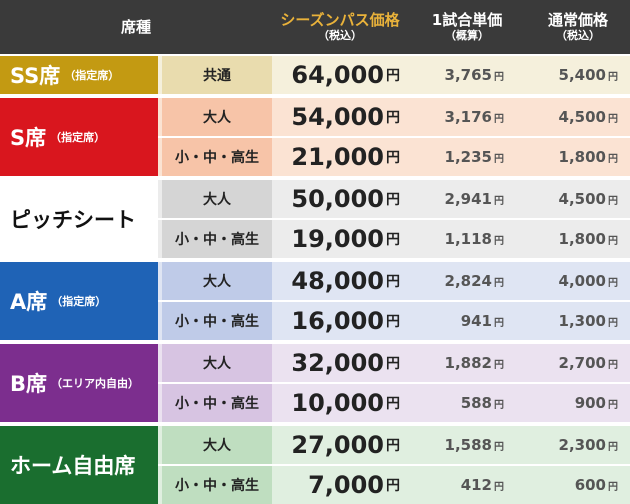  What do you see at coordinates (467, 485) in the screenshot?
I see `per-game-price-cell: 412 円` at bounding box center [467, 485].